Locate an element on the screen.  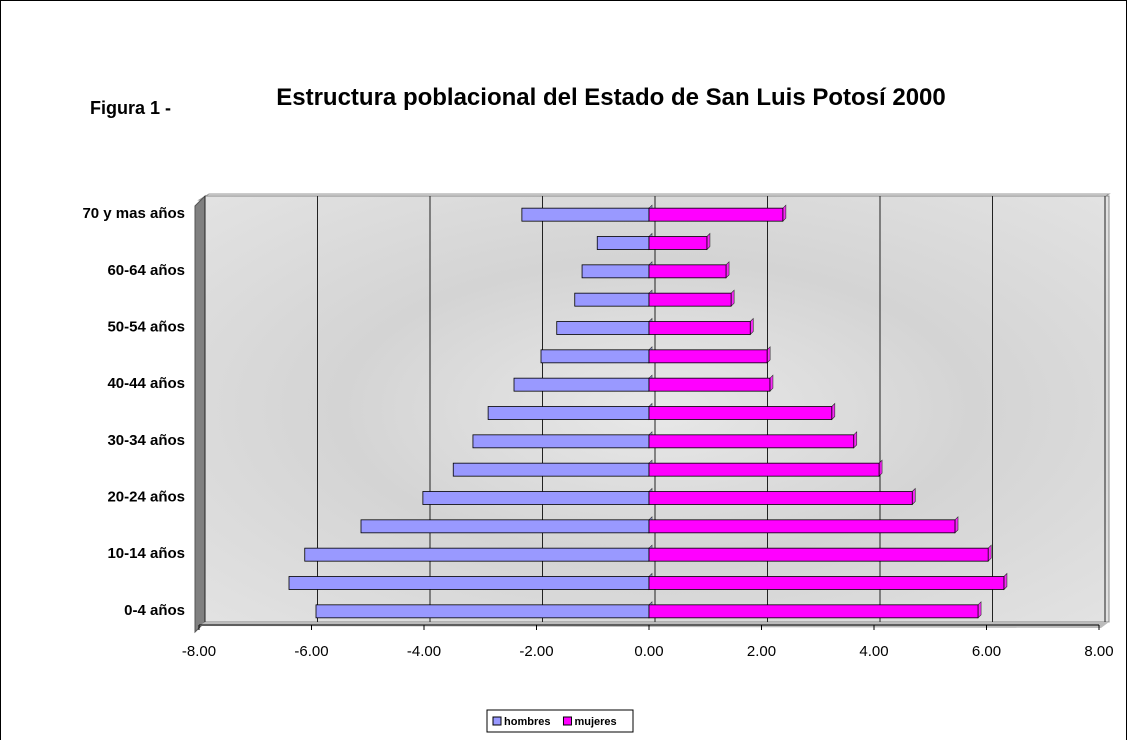
x-tick-label: 6.00 is located at coordinates (986, 651).